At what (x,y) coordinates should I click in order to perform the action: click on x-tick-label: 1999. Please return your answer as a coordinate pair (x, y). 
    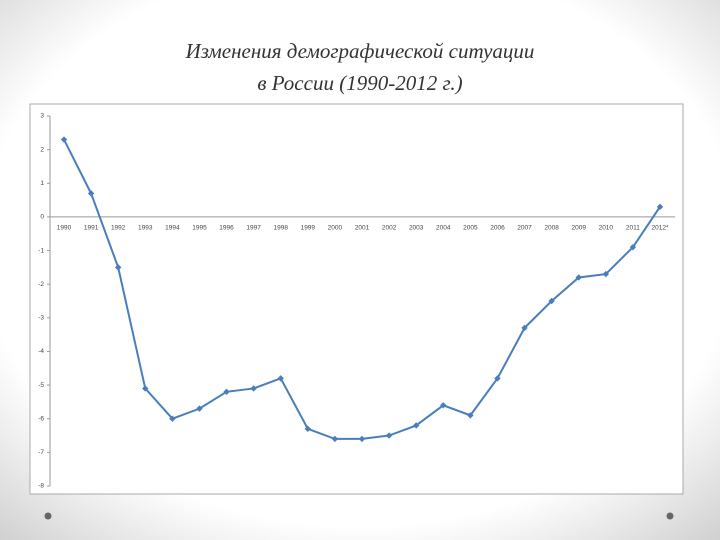
    Looking at the image, I should click on (308, 228).